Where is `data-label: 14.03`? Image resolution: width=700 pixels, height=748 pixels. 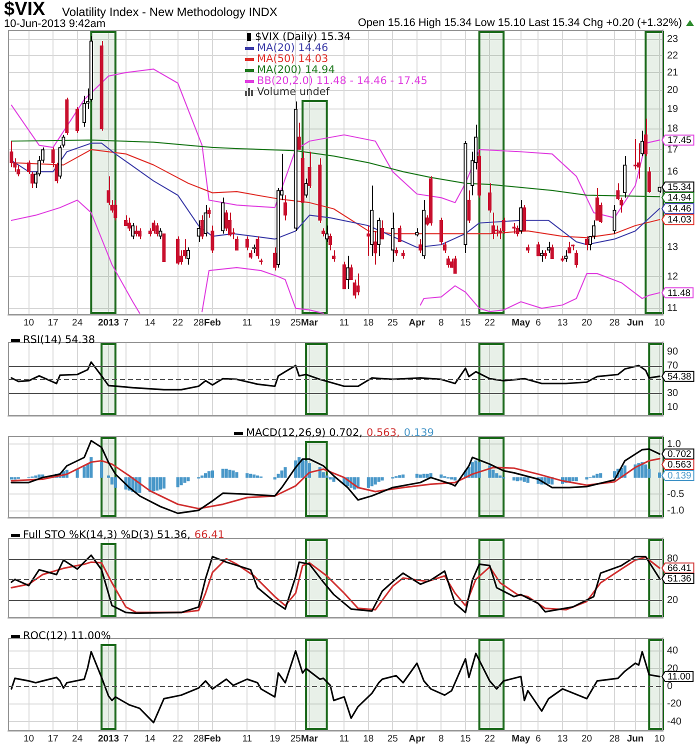 data-label: 14.03 is located at coordinates (680, 220).